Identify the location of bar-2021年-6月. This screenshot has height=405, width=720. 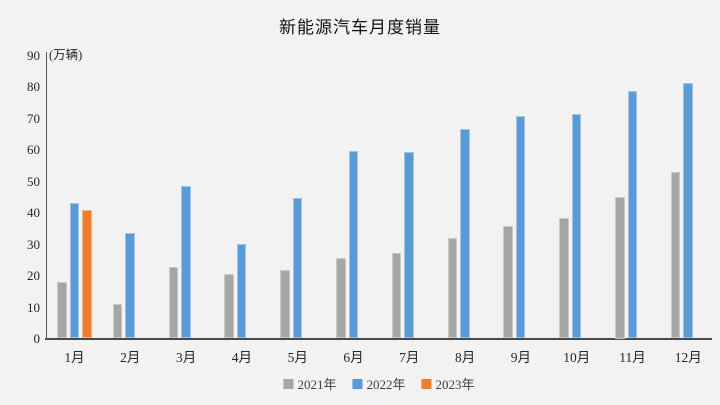
(341, 298).